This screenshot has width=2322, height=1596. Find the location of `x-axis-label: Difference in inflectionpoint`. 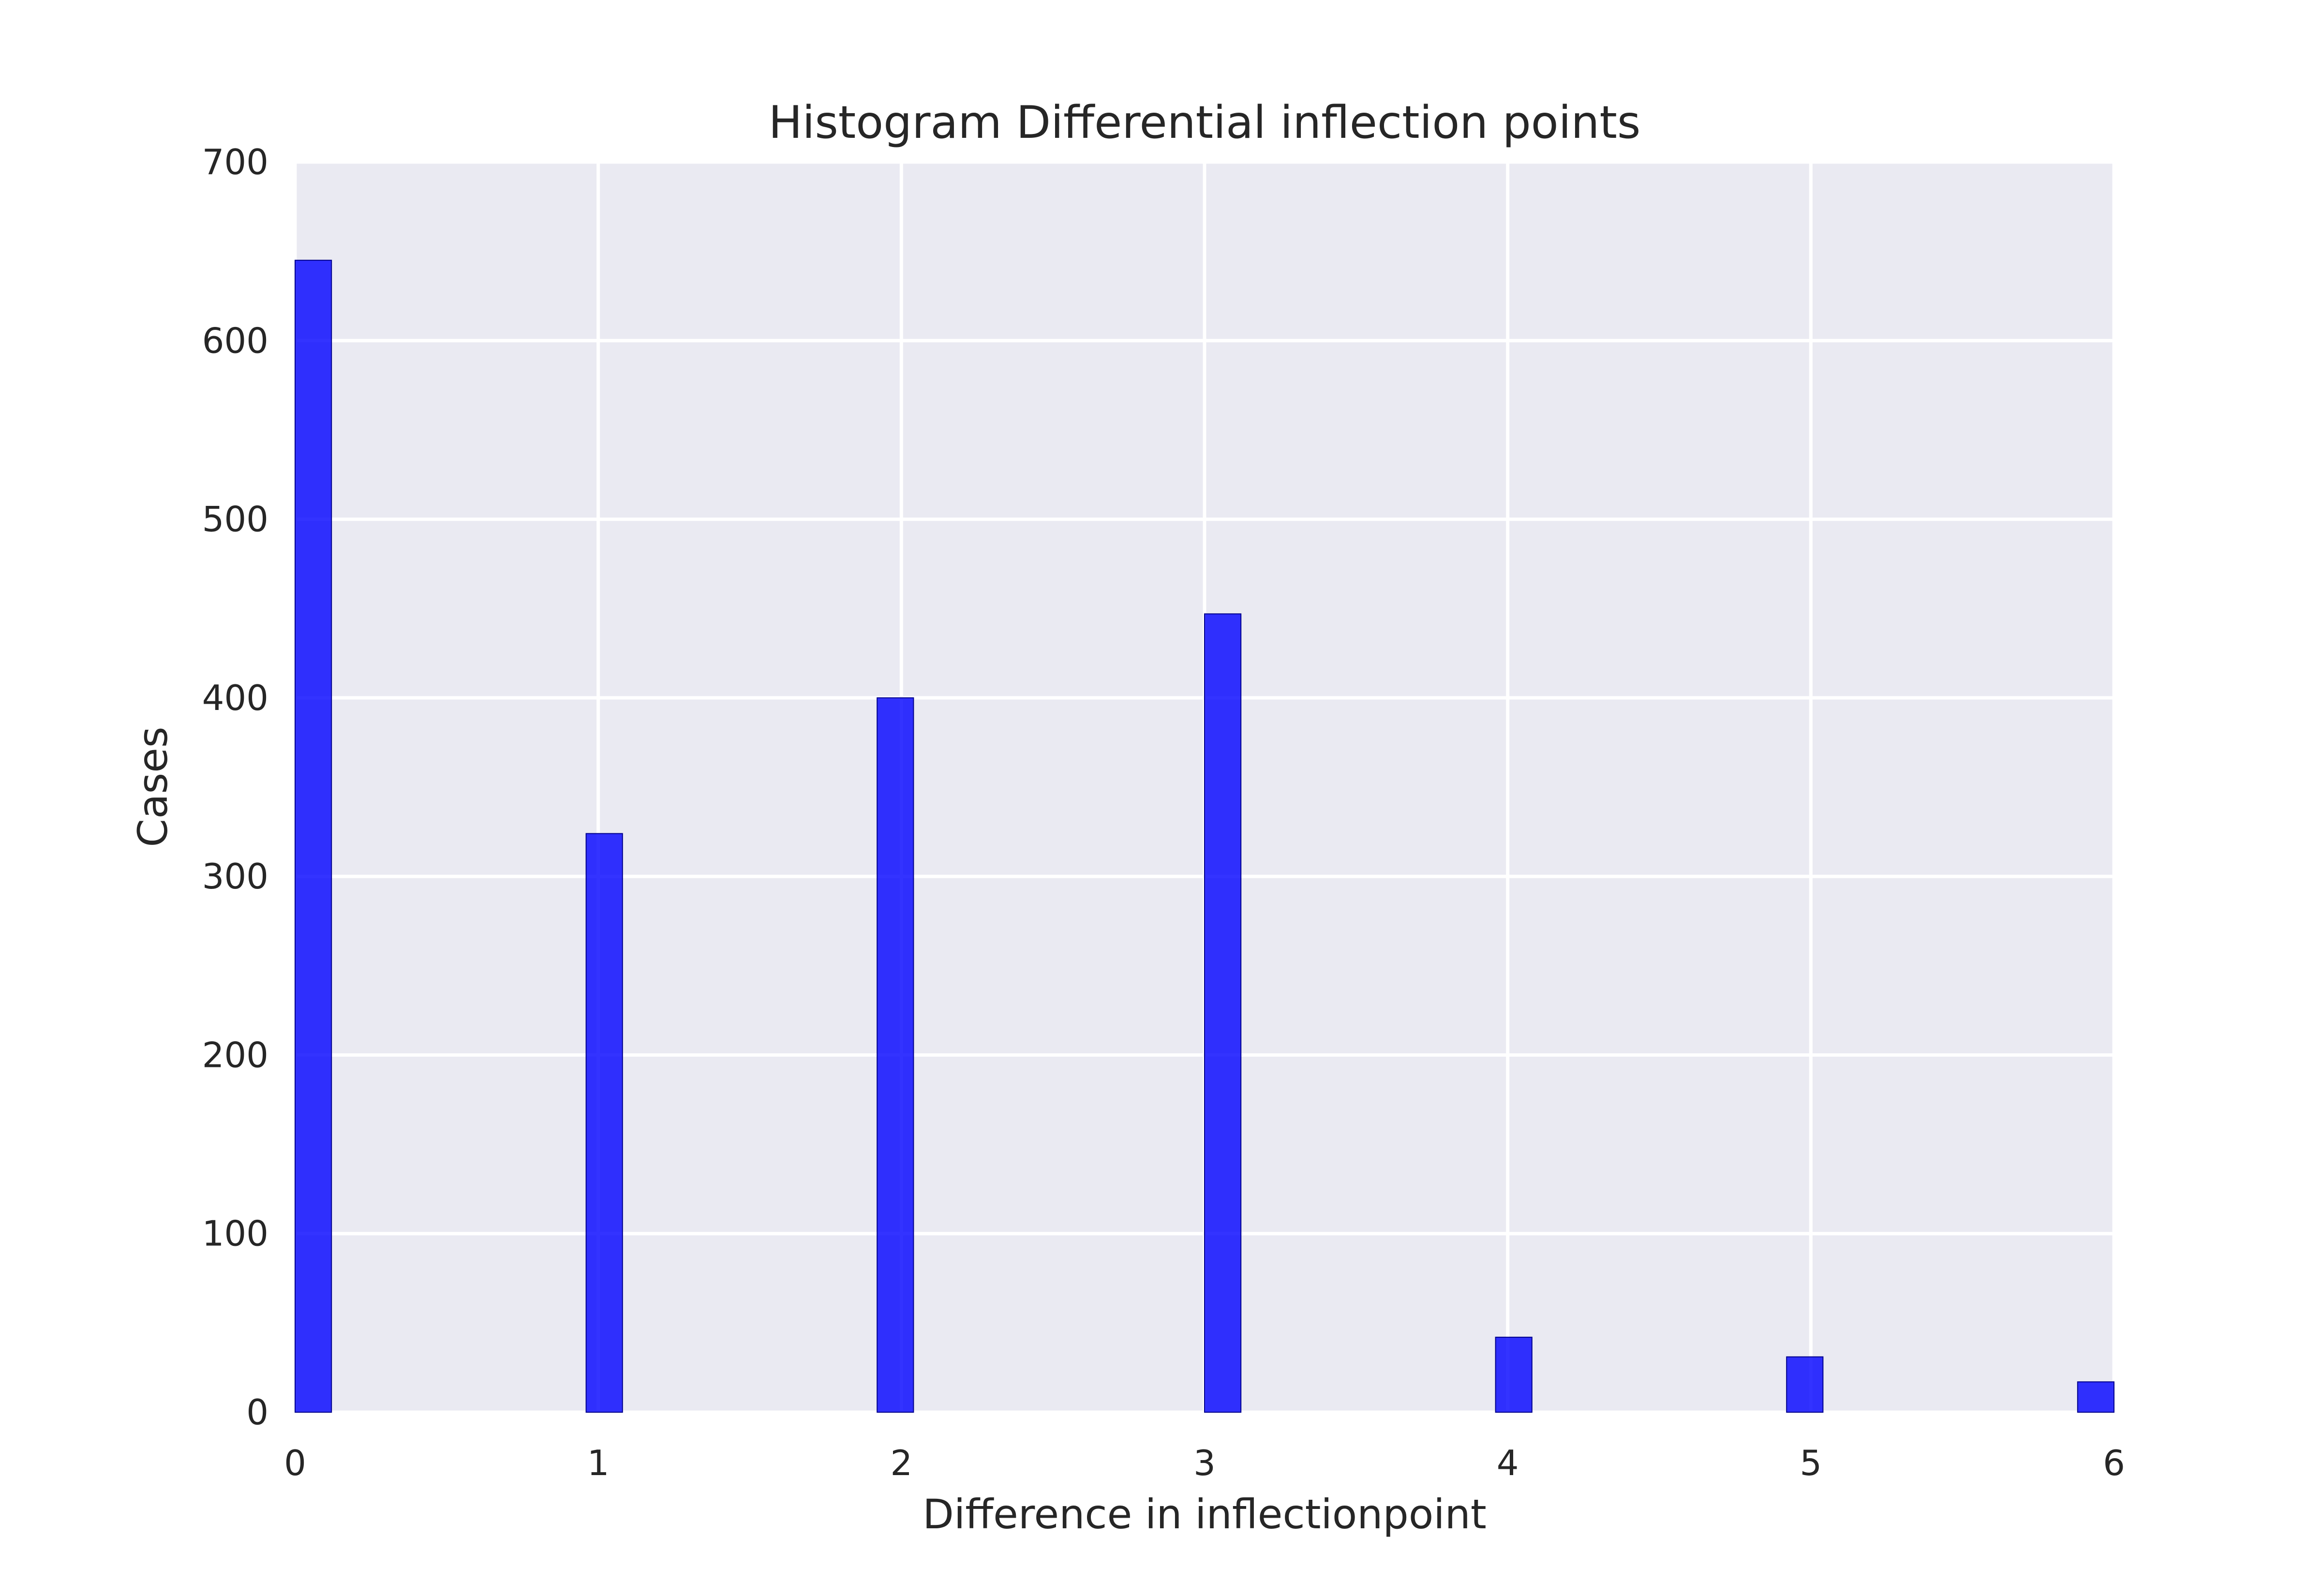

x-axis-label: Difference in inflectionpoint is located at coordinates (1205, 1514).